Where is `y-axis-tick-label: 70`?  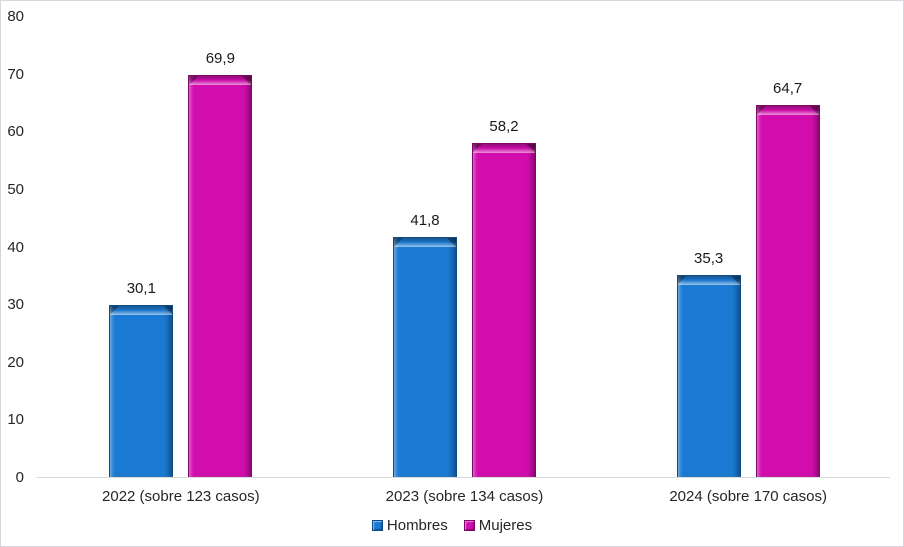 y-axis-tick-label: 70 is located at coordinates (15, 74).